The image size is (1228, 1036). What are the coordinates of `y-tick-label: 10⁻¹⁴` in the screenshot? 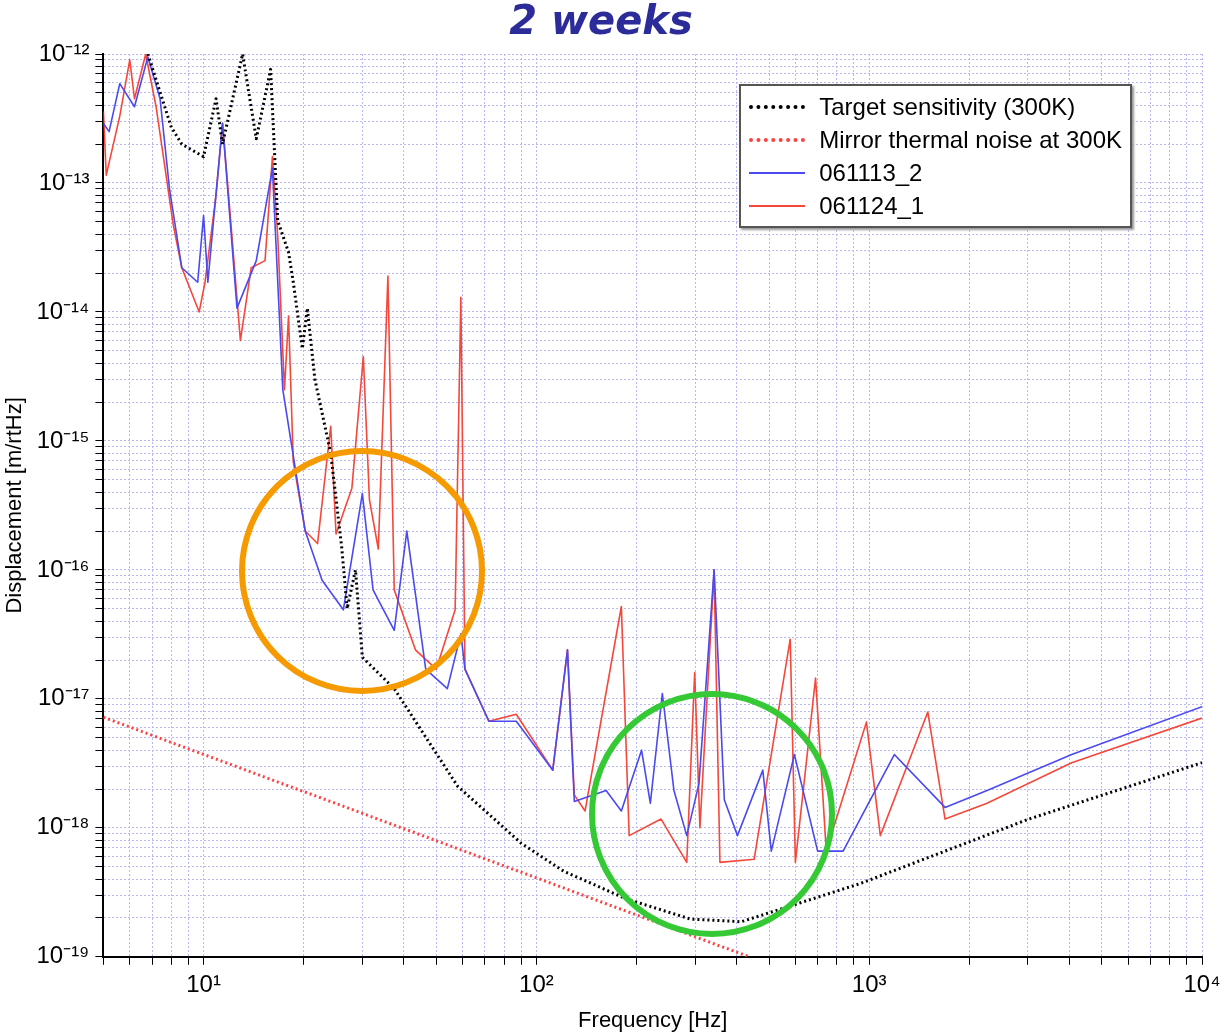 It's located at (63, 310).